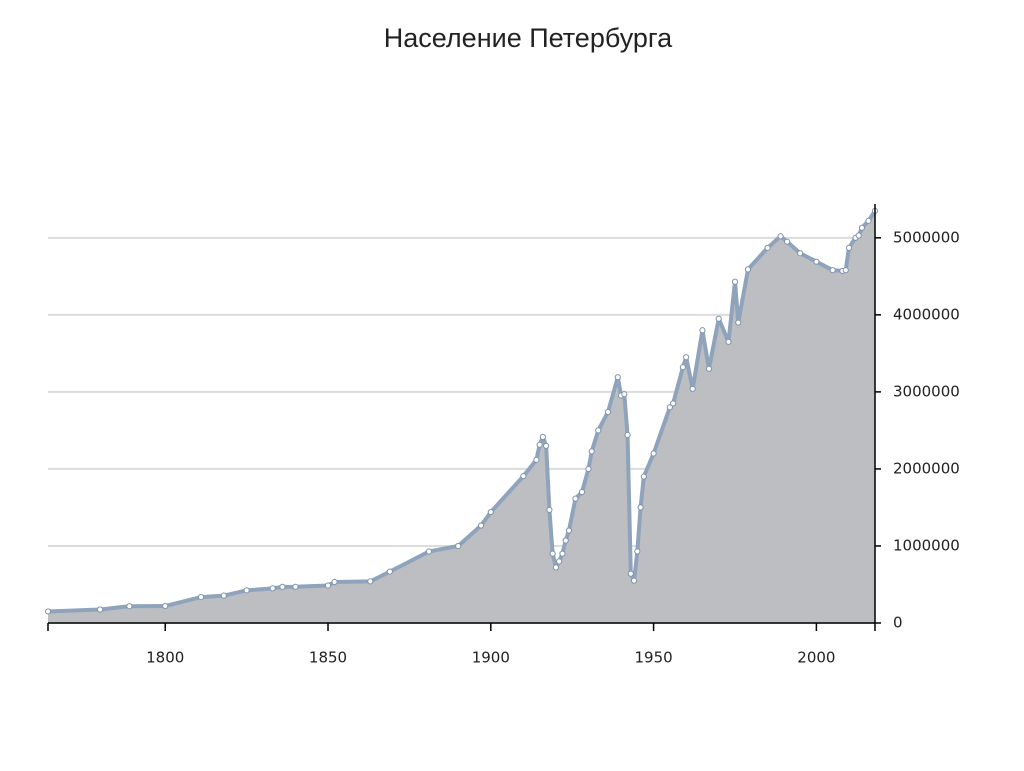 This screenshot has width=1024, height=771. I want to click on chart-title: Население Петербурга, so click(528, 38).